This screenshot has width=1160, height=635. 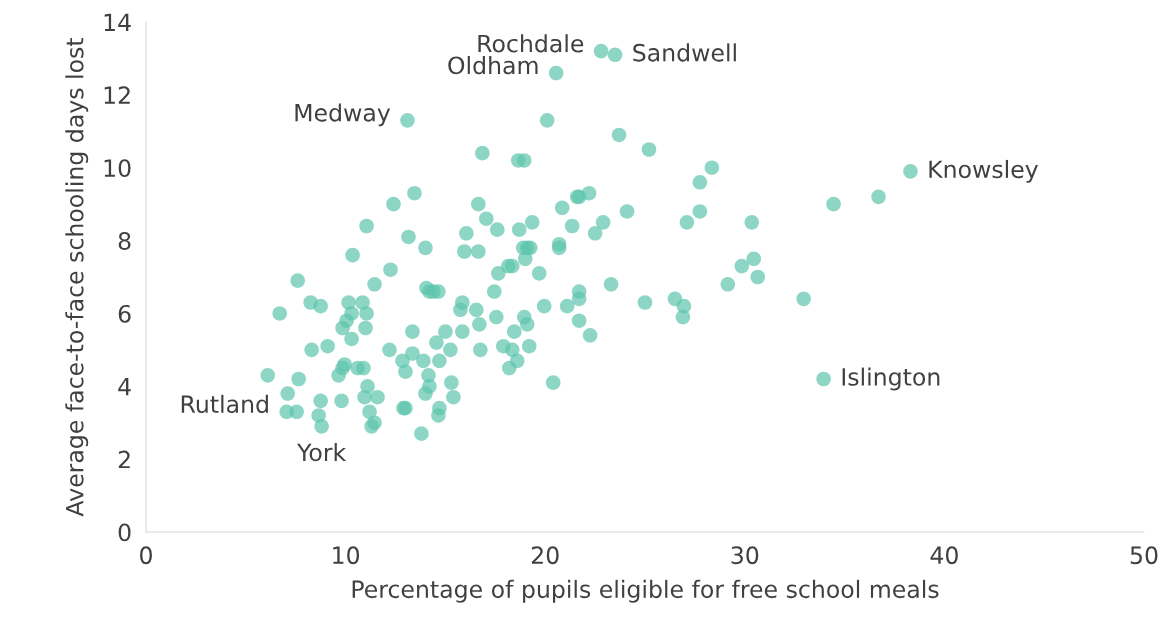 I want to click on y-tick-label: 10, so click(x=117, y=168).